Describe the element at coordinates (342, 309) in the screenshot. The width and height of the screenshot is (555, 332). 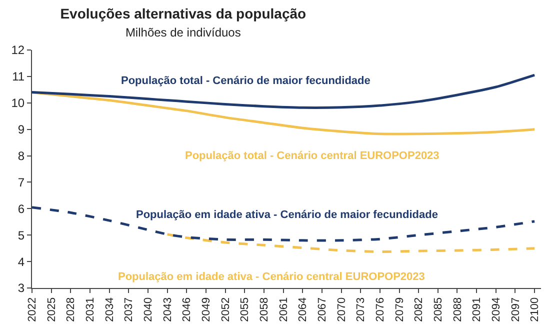
I see `x-tick-label: 2070` at that location.